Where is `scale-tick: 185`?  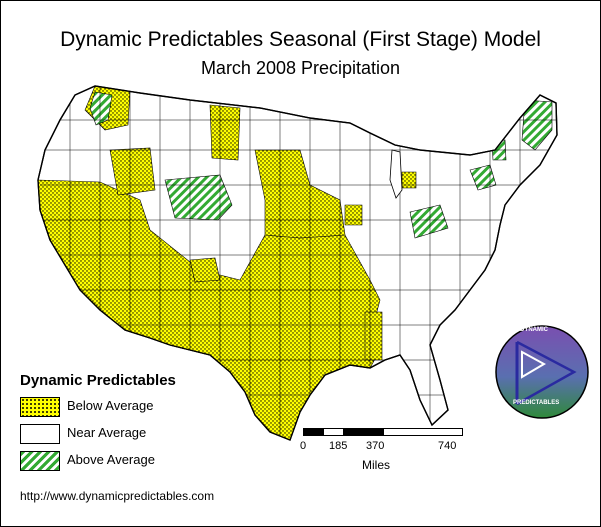 scale-tick: 185 is located at coordinates (338, 446).